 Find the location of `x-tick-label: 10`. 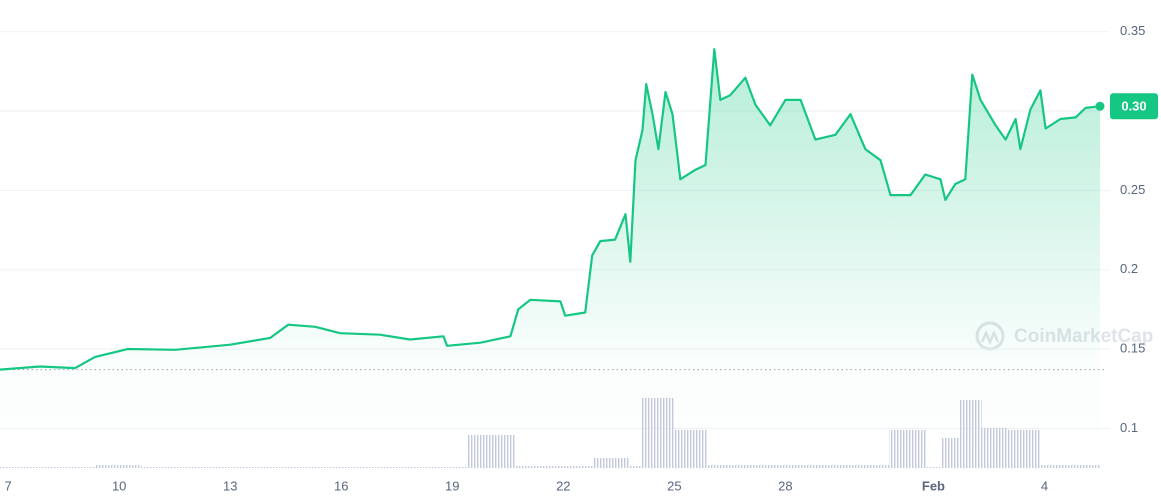

x-tick-label: 10 is located at coordinates (119, 485).